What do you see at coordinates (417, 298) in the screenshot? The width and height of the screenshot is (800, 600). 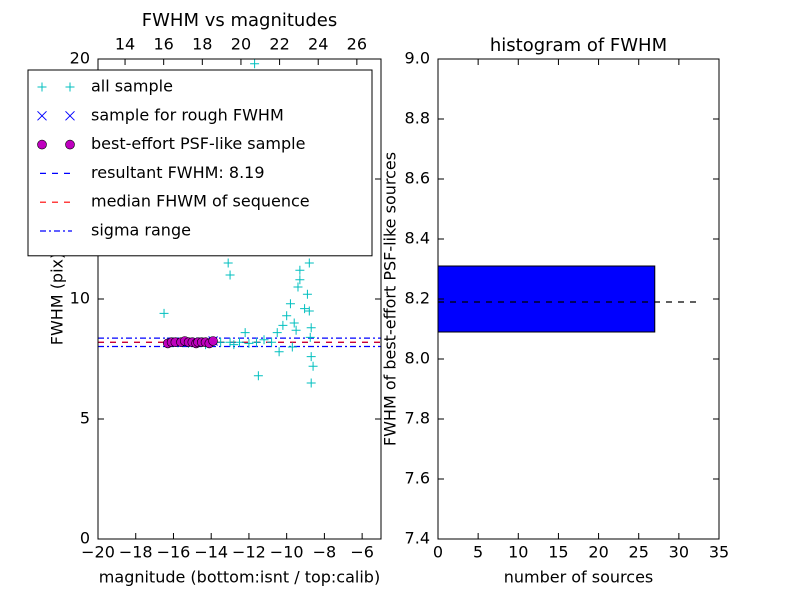 I see `y-tick-label: 8.2` at bounding box center [417, 298].